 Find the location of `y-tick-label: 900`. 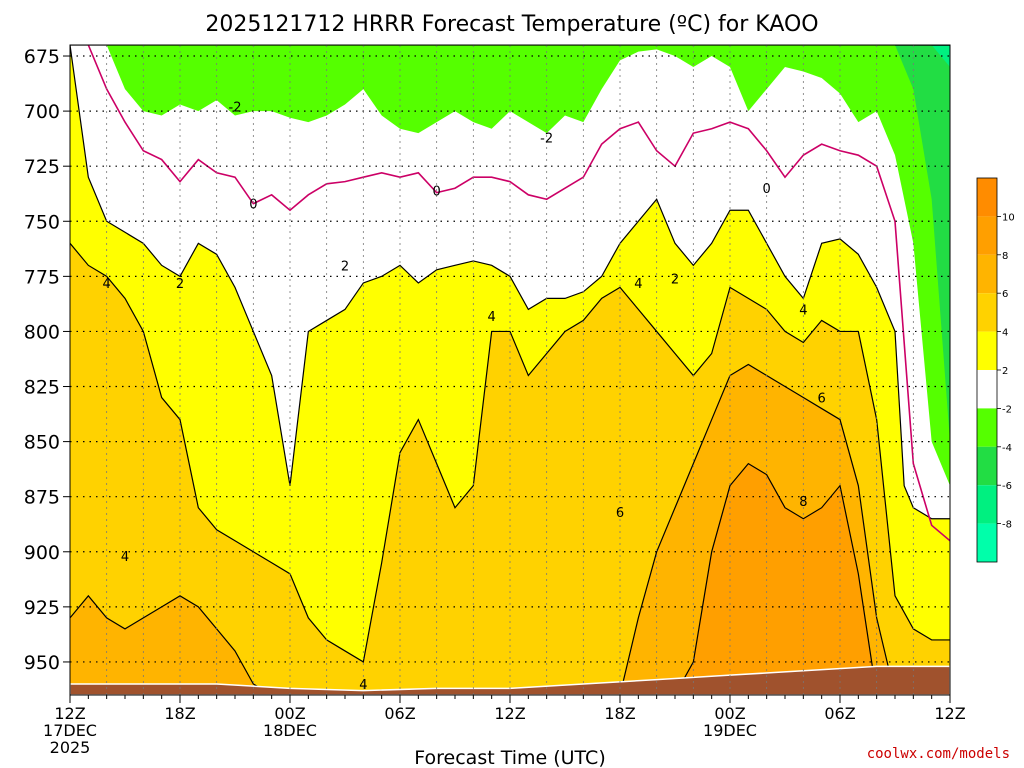

y-tick-label: 900 is located at coordinates (42, 553).